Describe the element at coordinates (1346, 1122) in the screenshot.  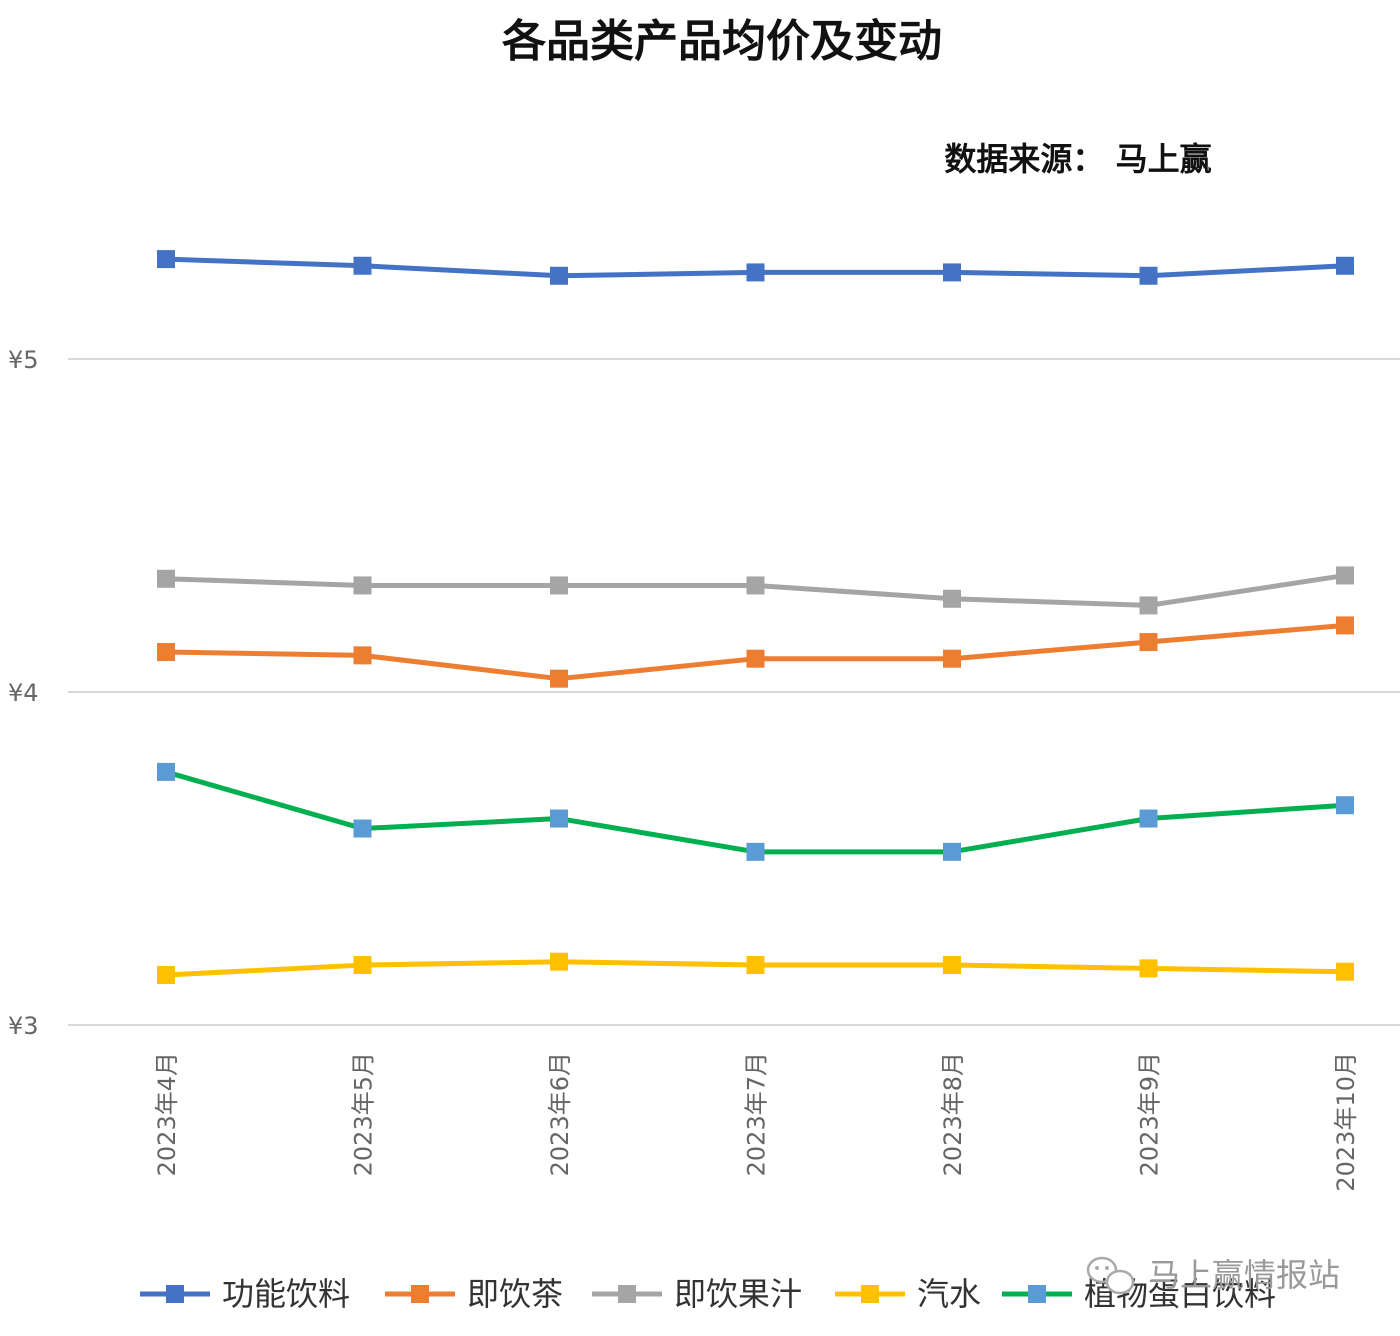
I see `x-tick-label: 2023年10月` at that location.